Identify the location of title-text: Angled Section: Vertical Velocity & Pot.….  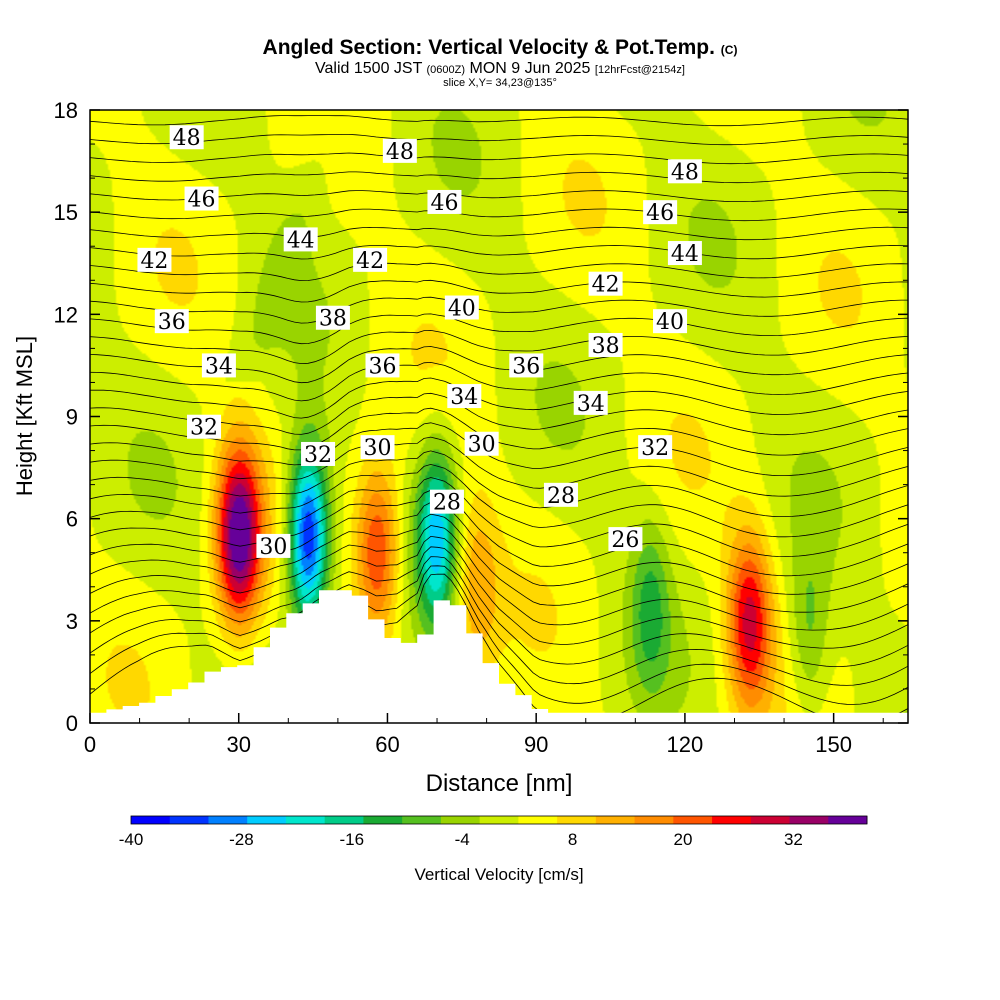
(488, 47).